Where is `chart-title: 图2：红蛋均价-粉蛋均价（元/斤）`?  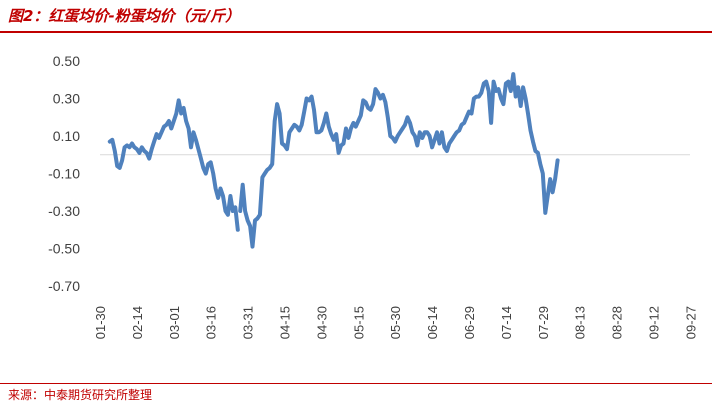
chart-title: 图2：红蛋均价-粉蛋均价（元/斤） is located at coordinates (124, 16).